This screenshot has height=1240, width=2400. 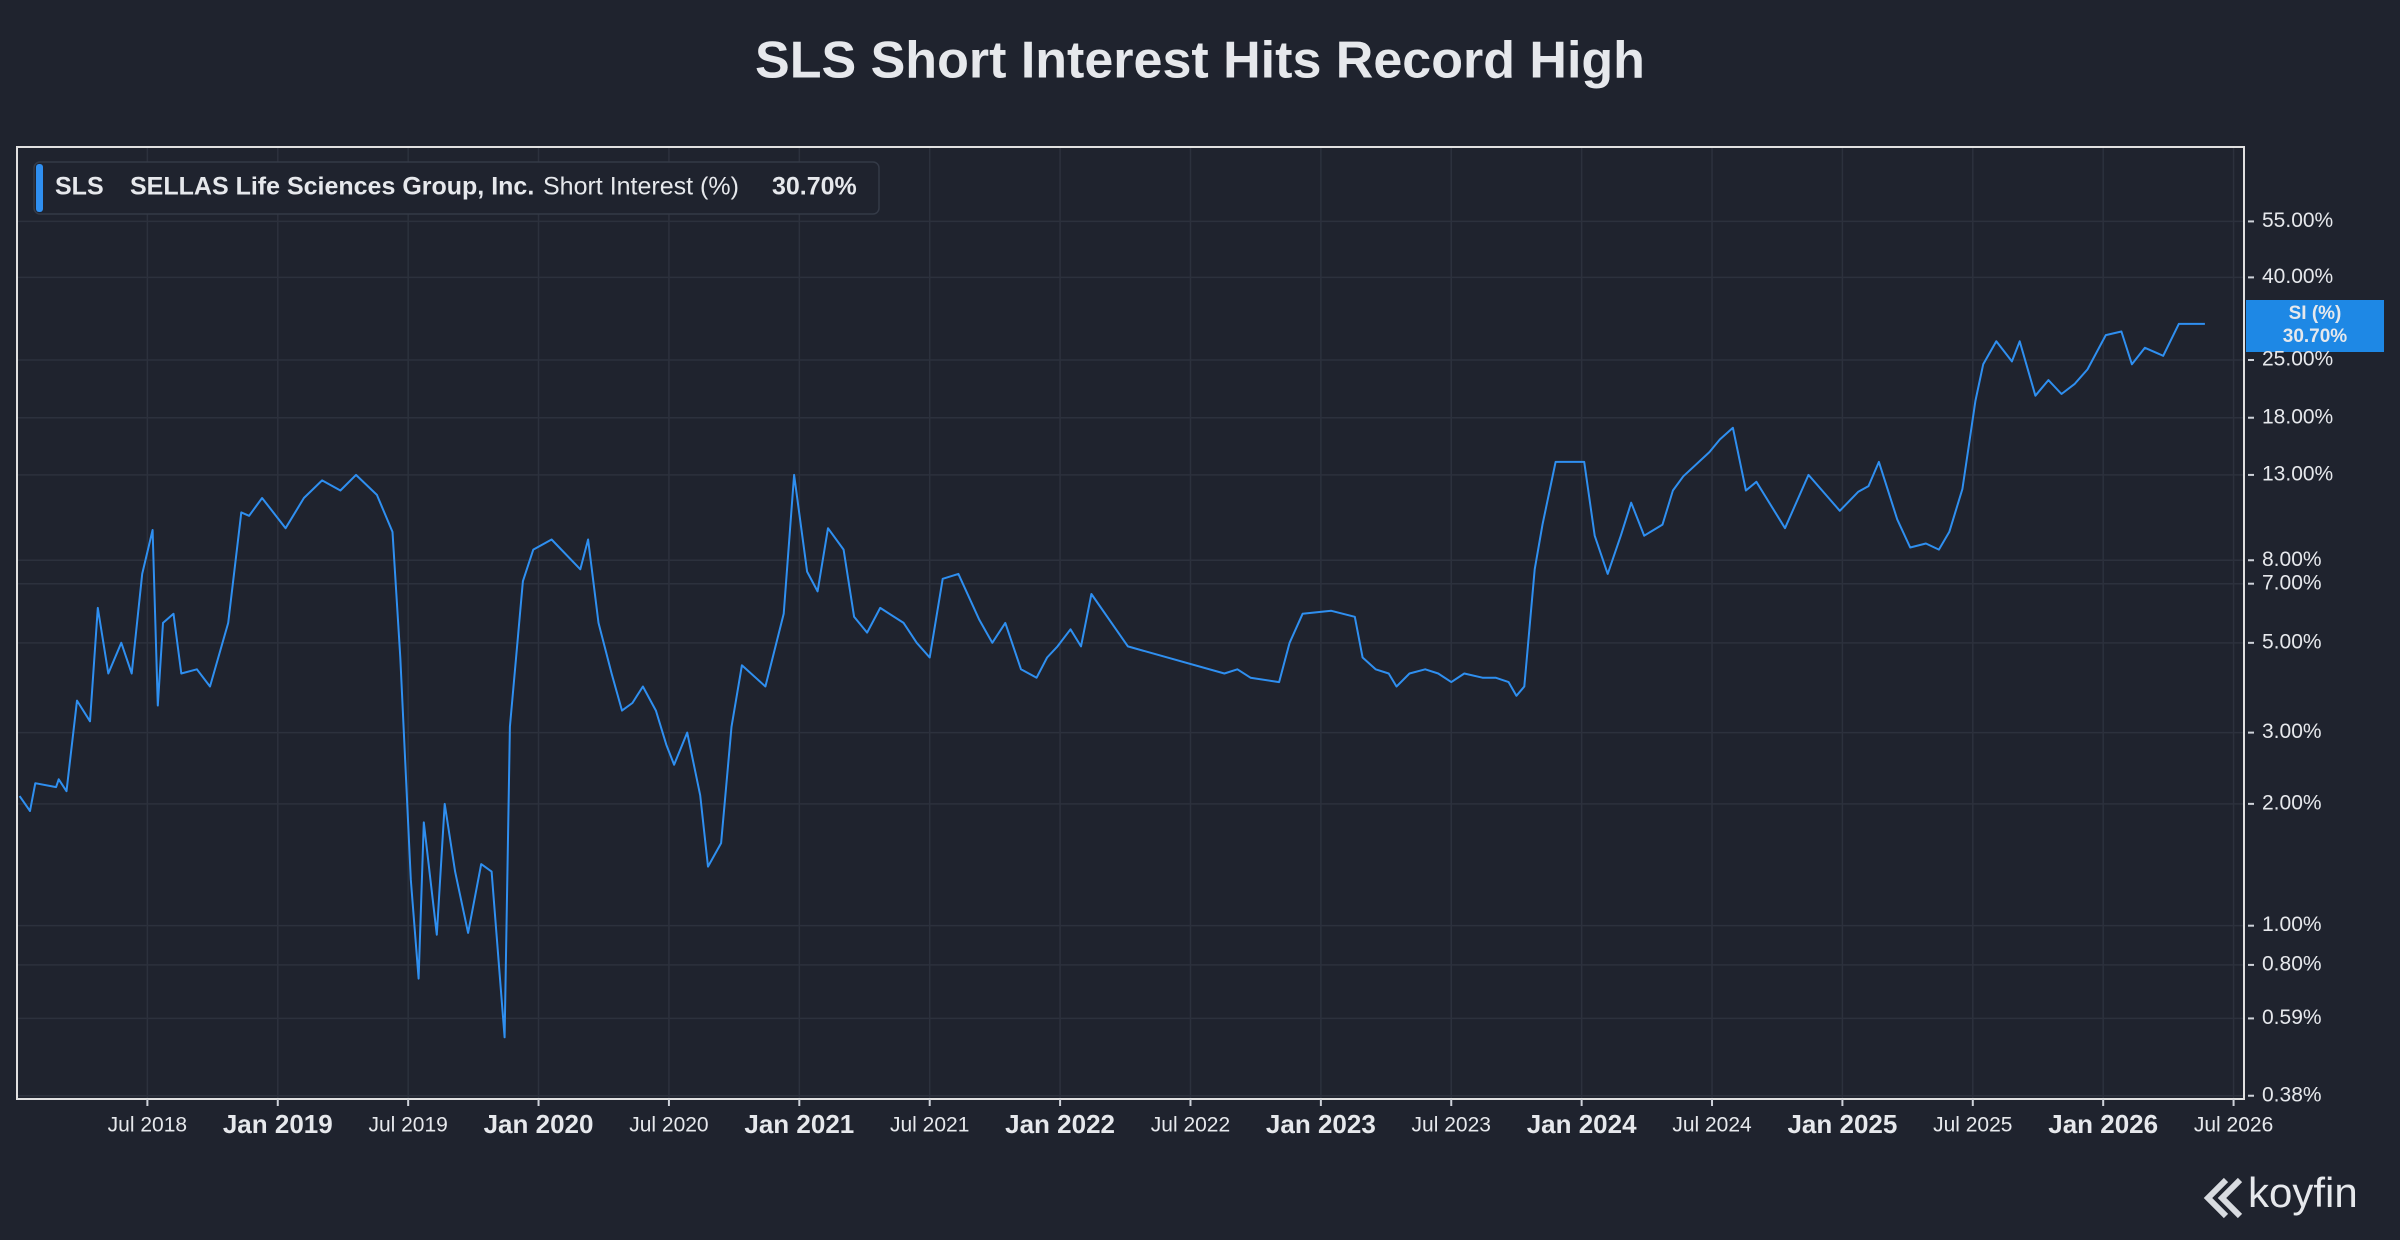 I want to click on y-tick-label: 40.00%, so click(x=2297, y=276).